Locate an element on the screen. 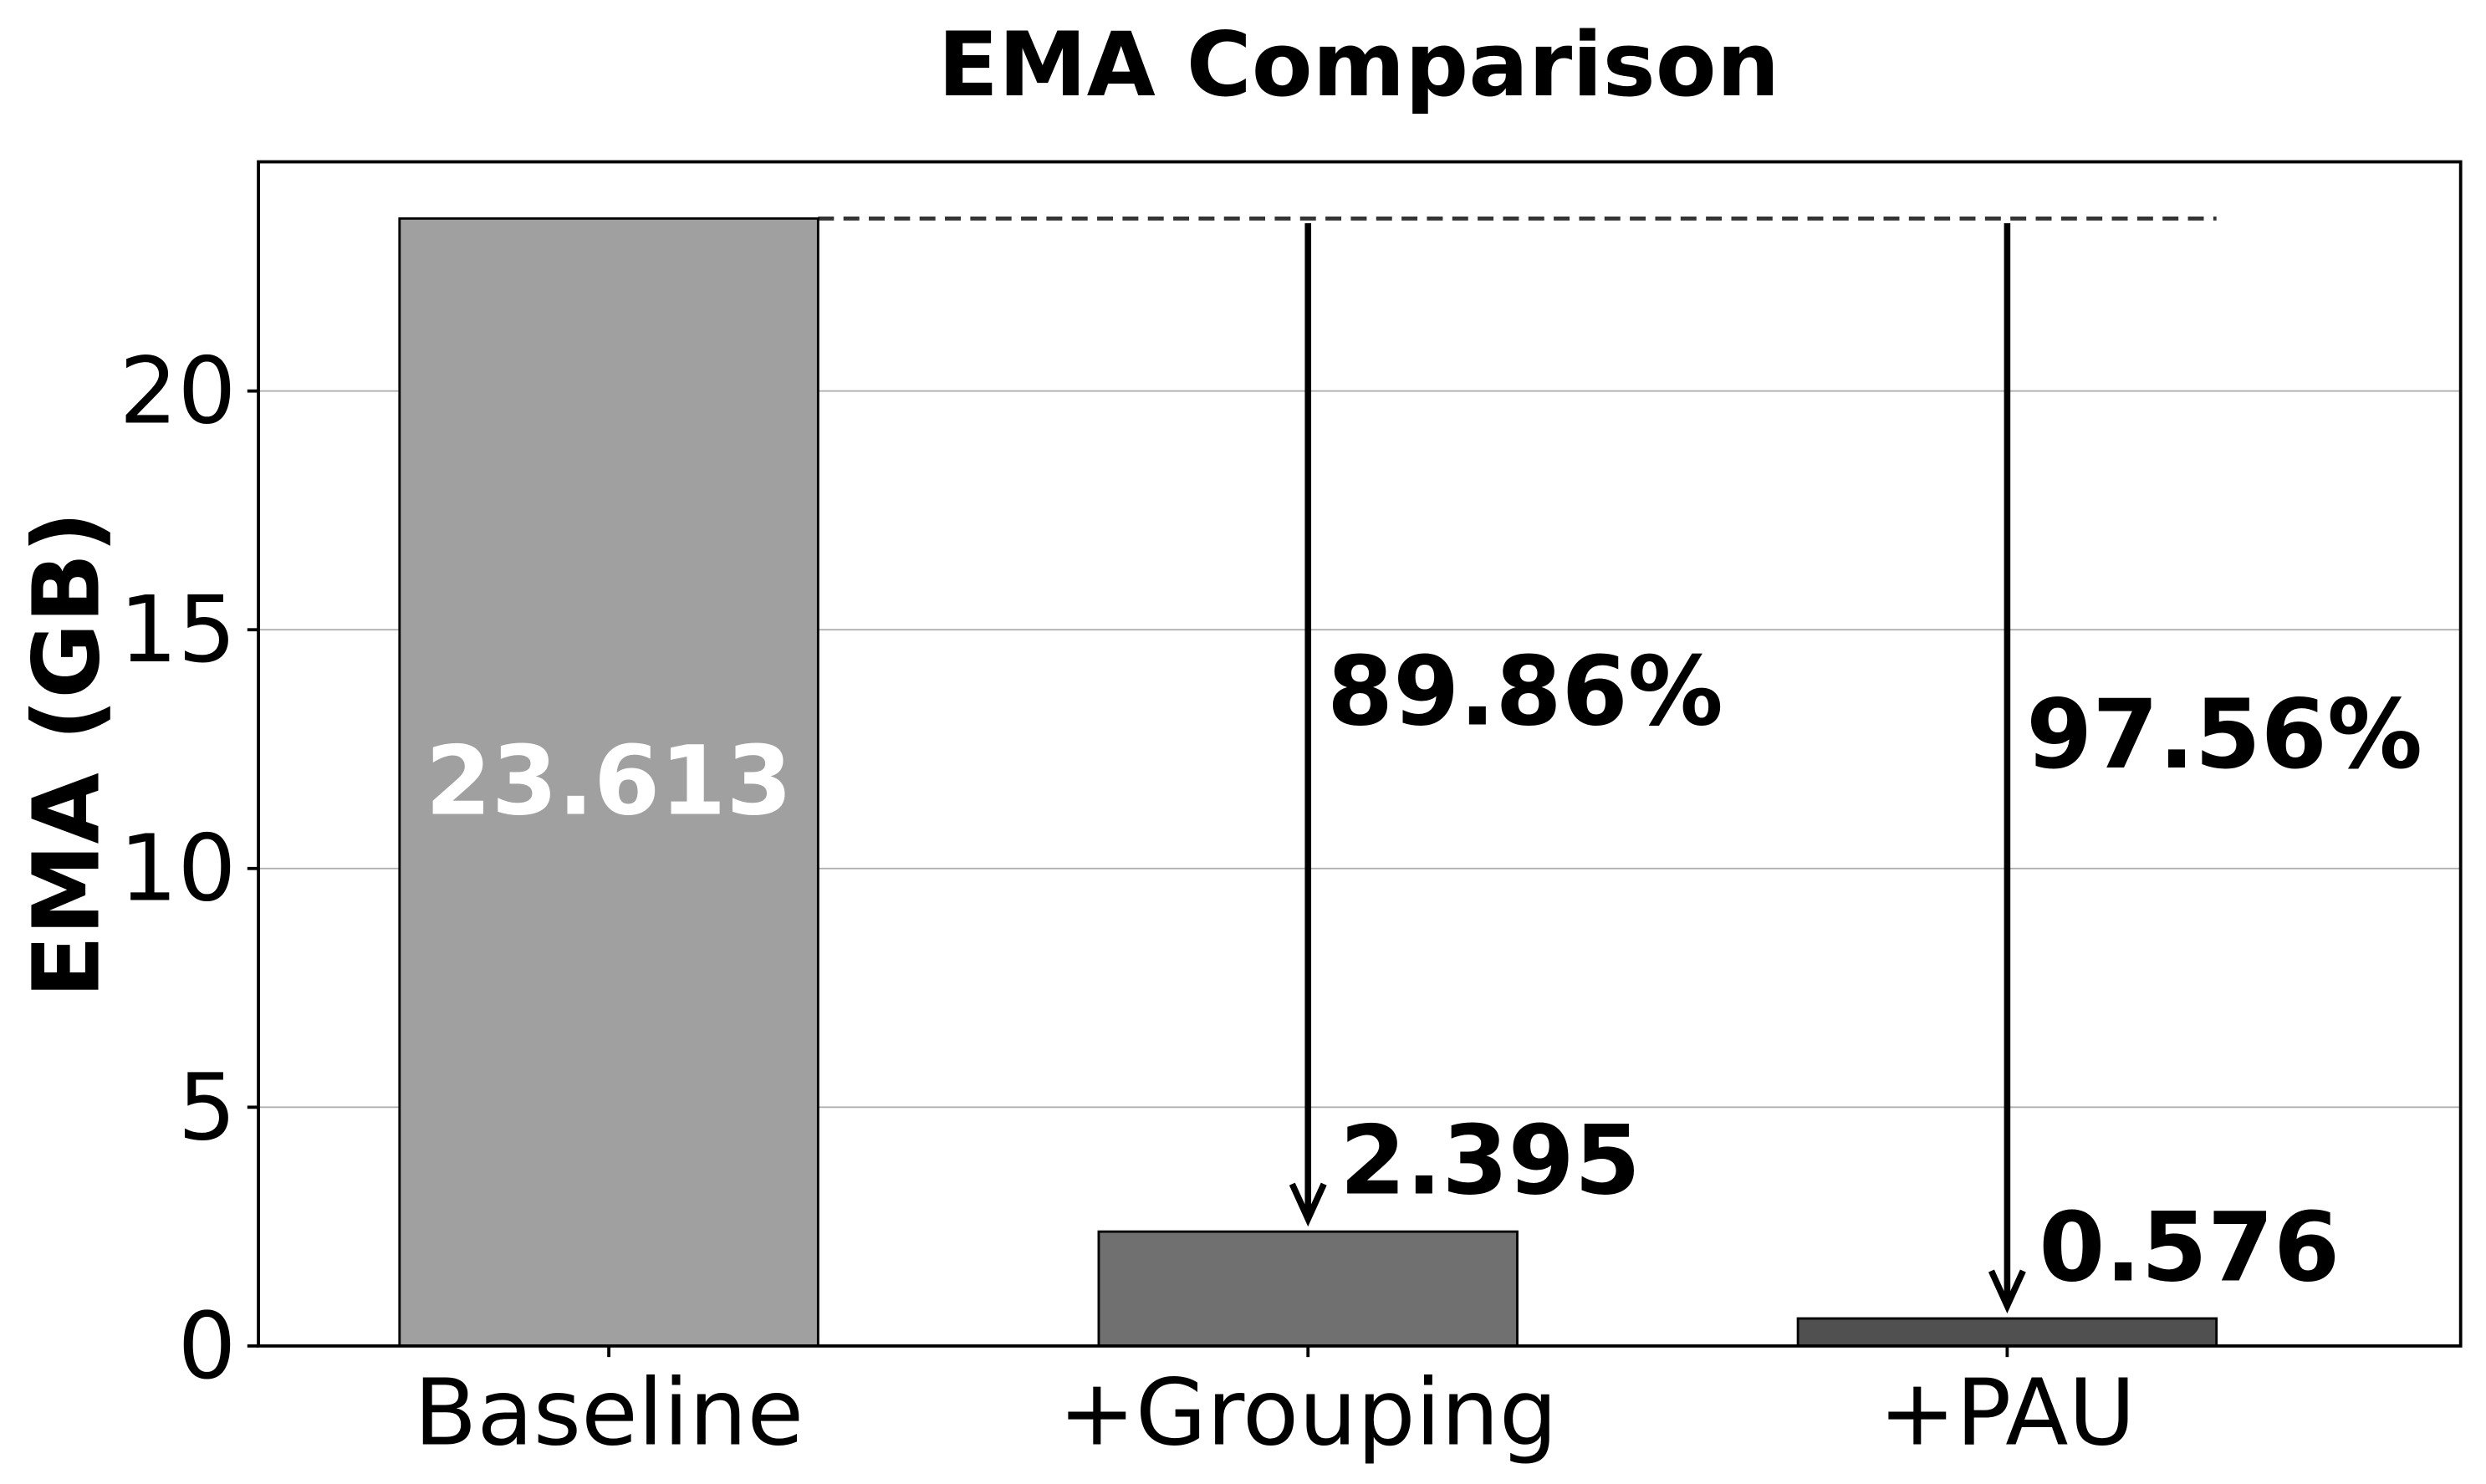 This screenshot has width=2486, height=1484. x-tick-label: +PAU is located at coordinates (2007, 1412).